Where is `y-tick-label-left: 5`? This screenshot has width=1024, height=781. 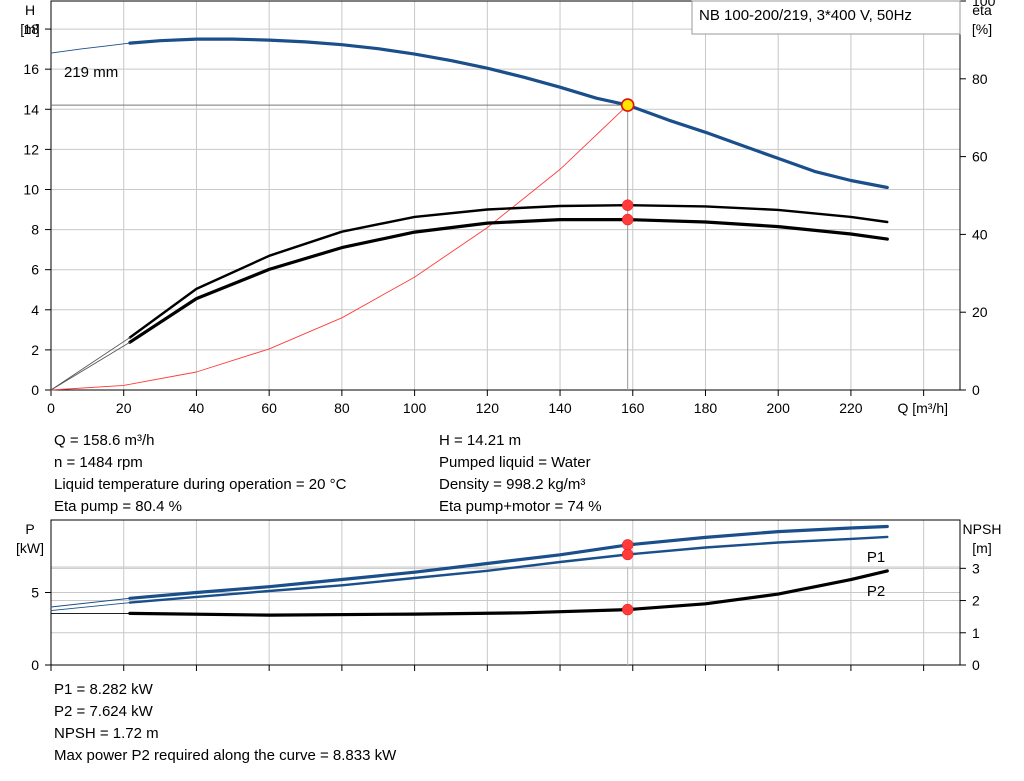 y-tick-label-left: 5 is located at coordinates (35, 593).